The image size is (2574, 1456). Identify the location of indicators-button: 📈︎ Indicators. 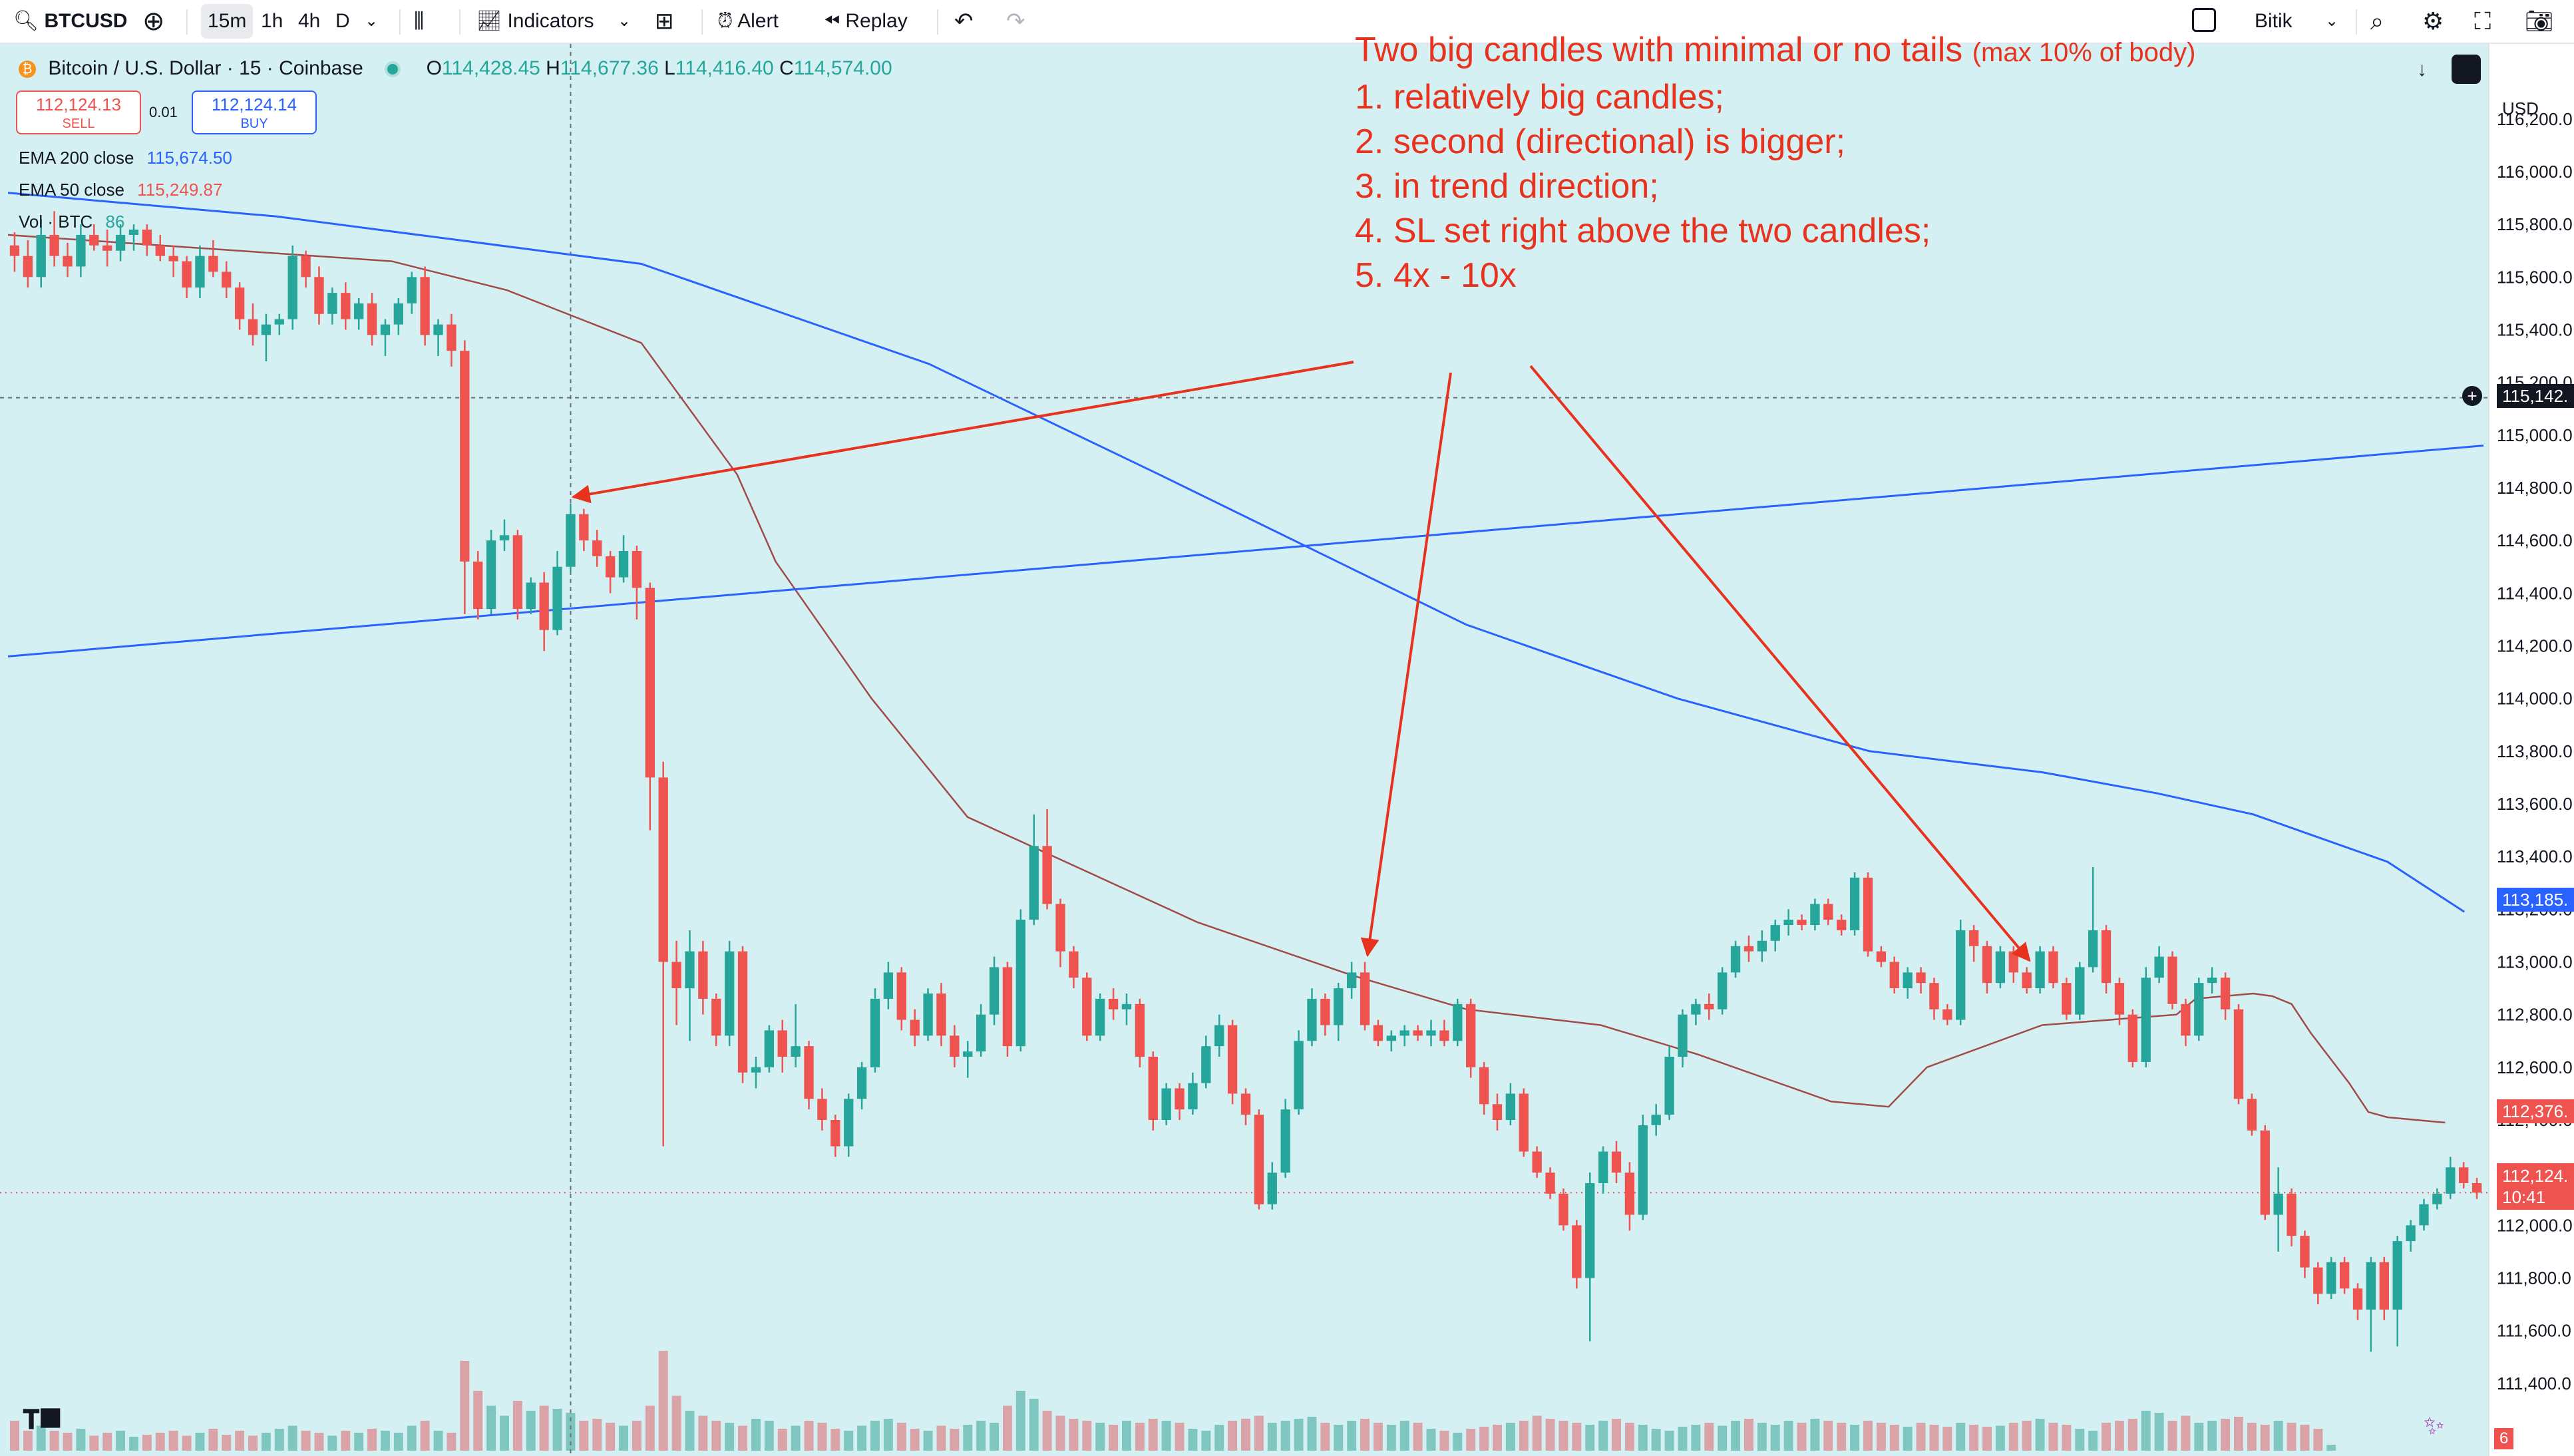
(535, 21).